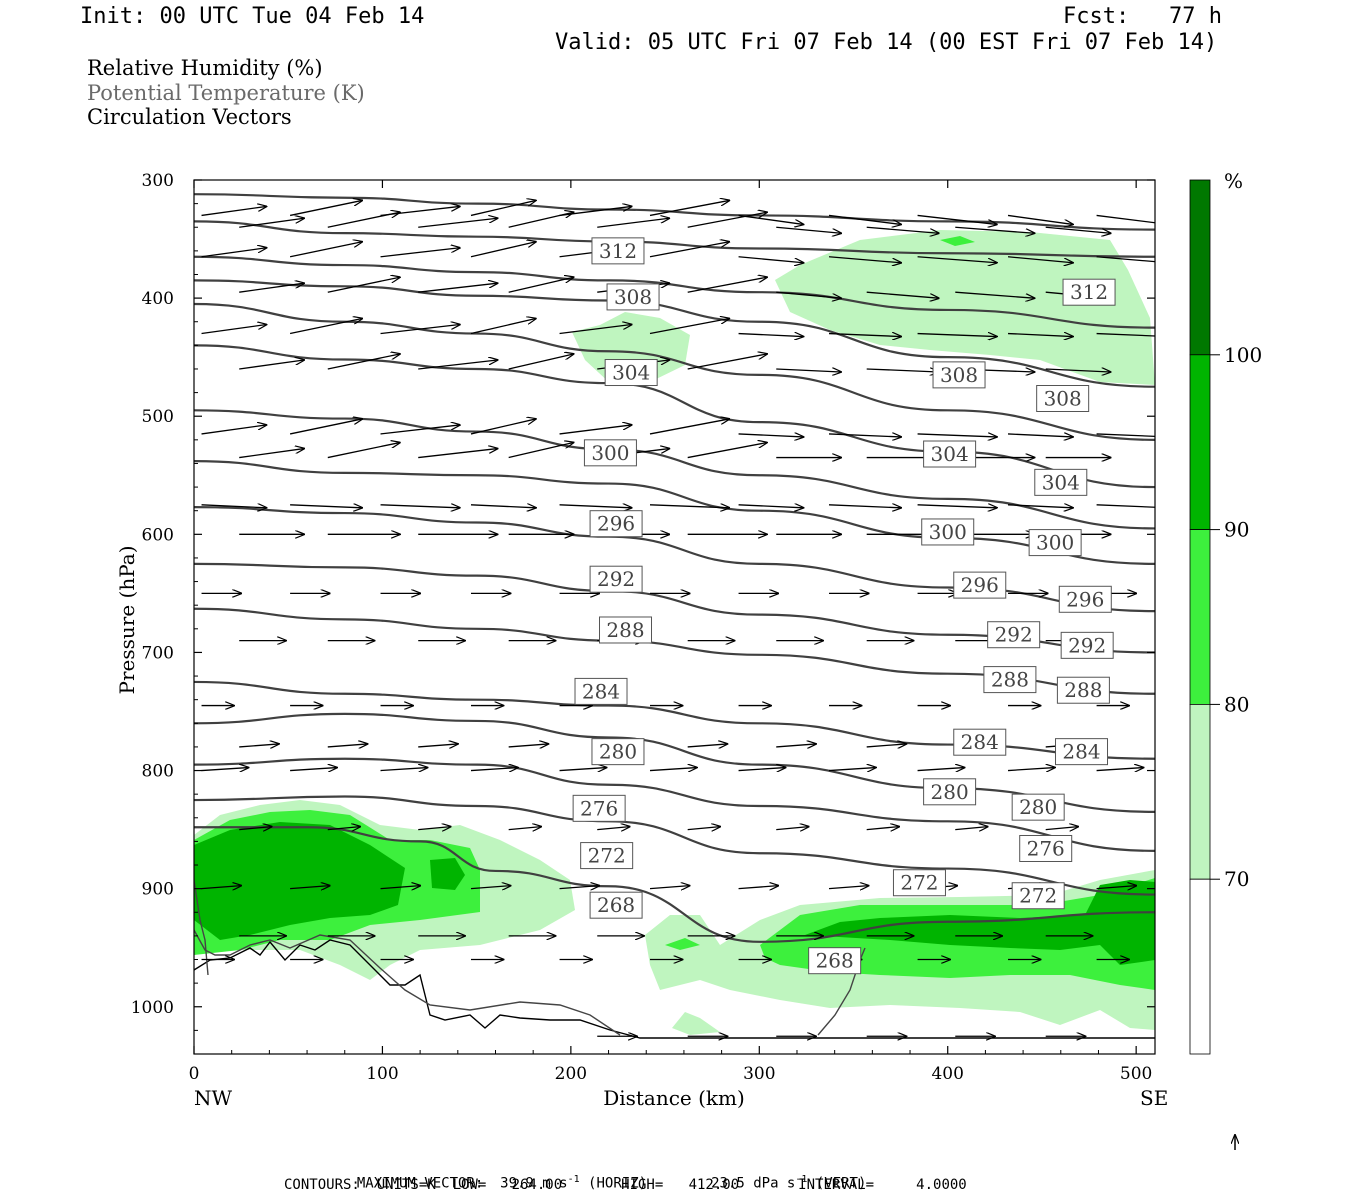  What do you see at coordinates (1233, 181) in the screenshot?
I see `colorbar-unit: %` at bounding box center [1233, 181].